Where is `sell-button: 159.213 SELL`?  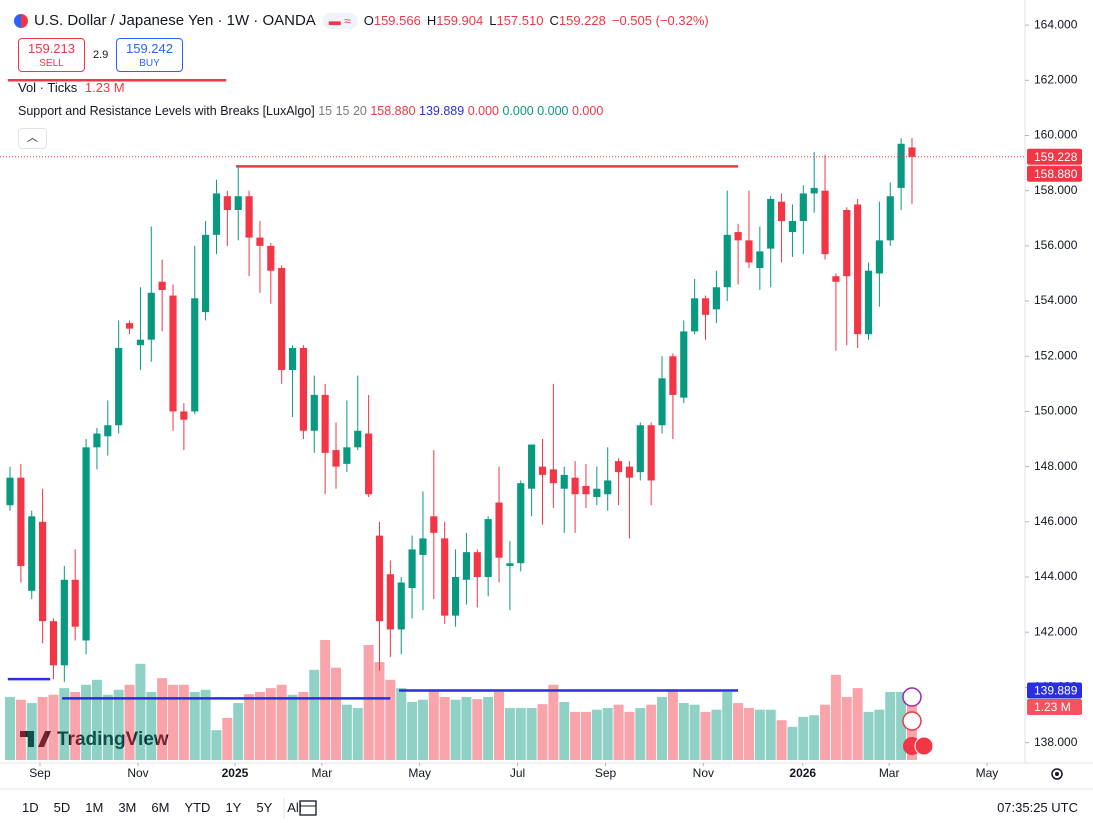
sell-button: 159.213 SELL is located at coordinates (51, 55).